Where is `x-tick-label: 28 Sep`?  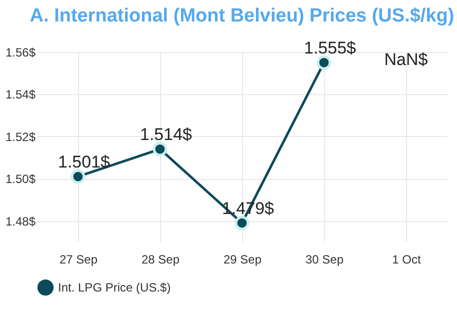 x-tick-label: 28 Sep is located at coordinates (160, 259).